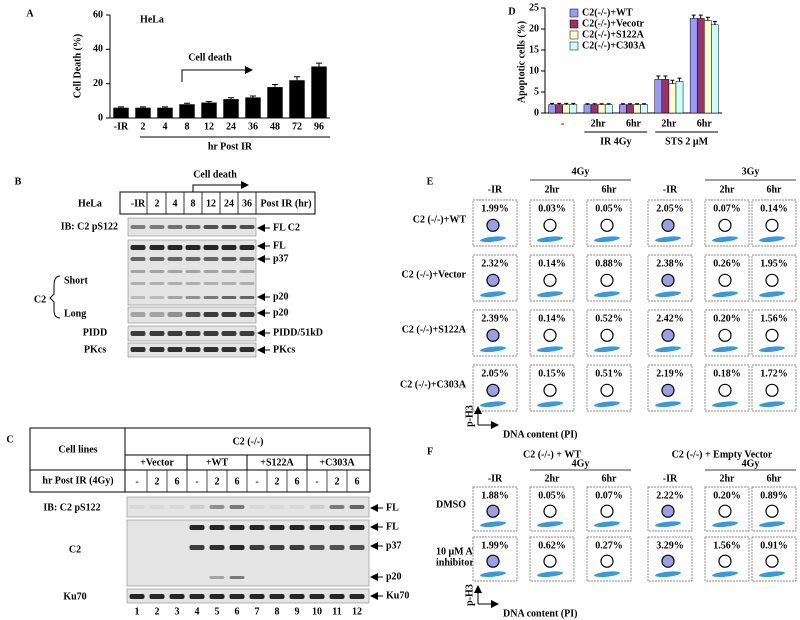 This screenshot has height=620, width=800. What do you see at coordinates (511, 11) in the screenshot?
I see `panel-label: D` at bounding box center [511, 11].